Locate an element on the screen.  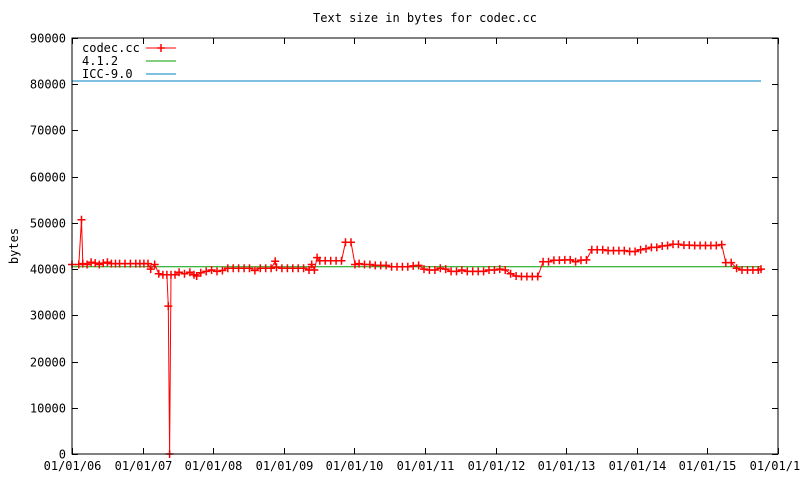
y-tick-label: 90000 is located at coordinates (48, 39).